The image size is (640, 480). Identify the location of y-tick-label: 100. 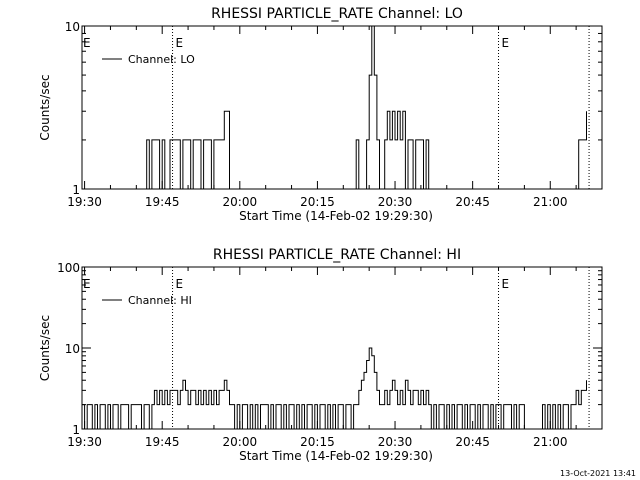
(68, 268).